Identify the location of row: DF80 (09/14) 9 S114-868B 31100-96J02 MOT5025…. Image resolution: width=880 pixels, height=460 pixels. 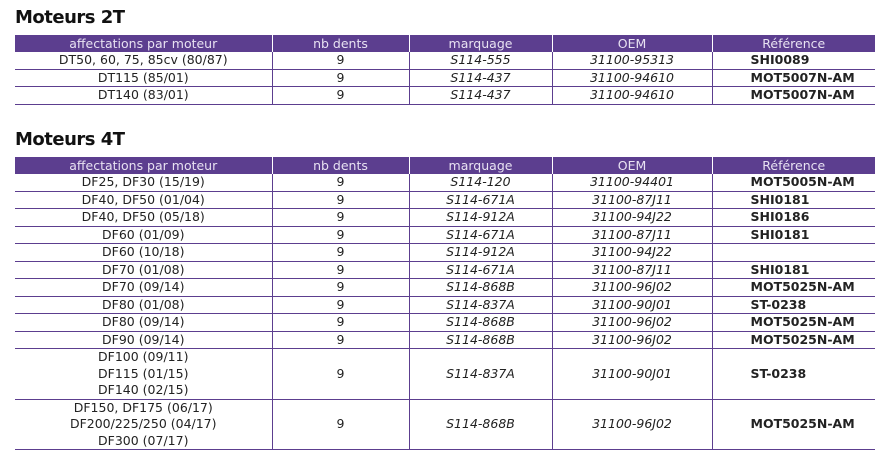
(445, 322).